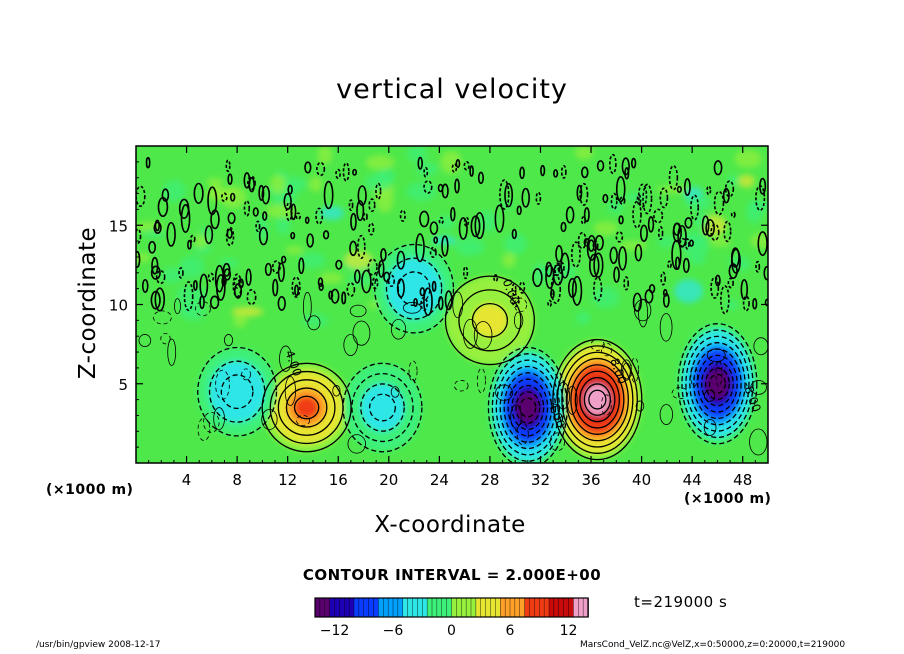  What do you see at coordinates (450, 525) in the screenshot?
I see `x-axis-label: X-coordinate` at bounding box center [450, 525].